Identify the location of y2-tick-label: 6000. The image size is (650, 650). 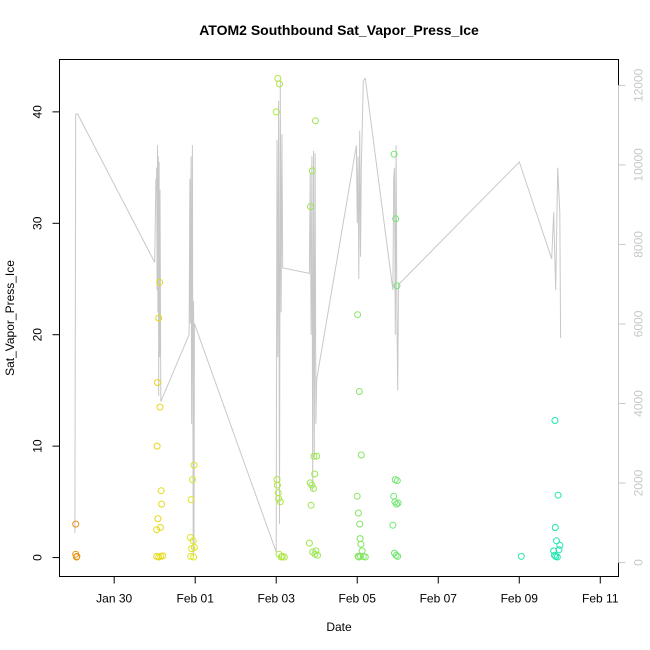
(639, 323).